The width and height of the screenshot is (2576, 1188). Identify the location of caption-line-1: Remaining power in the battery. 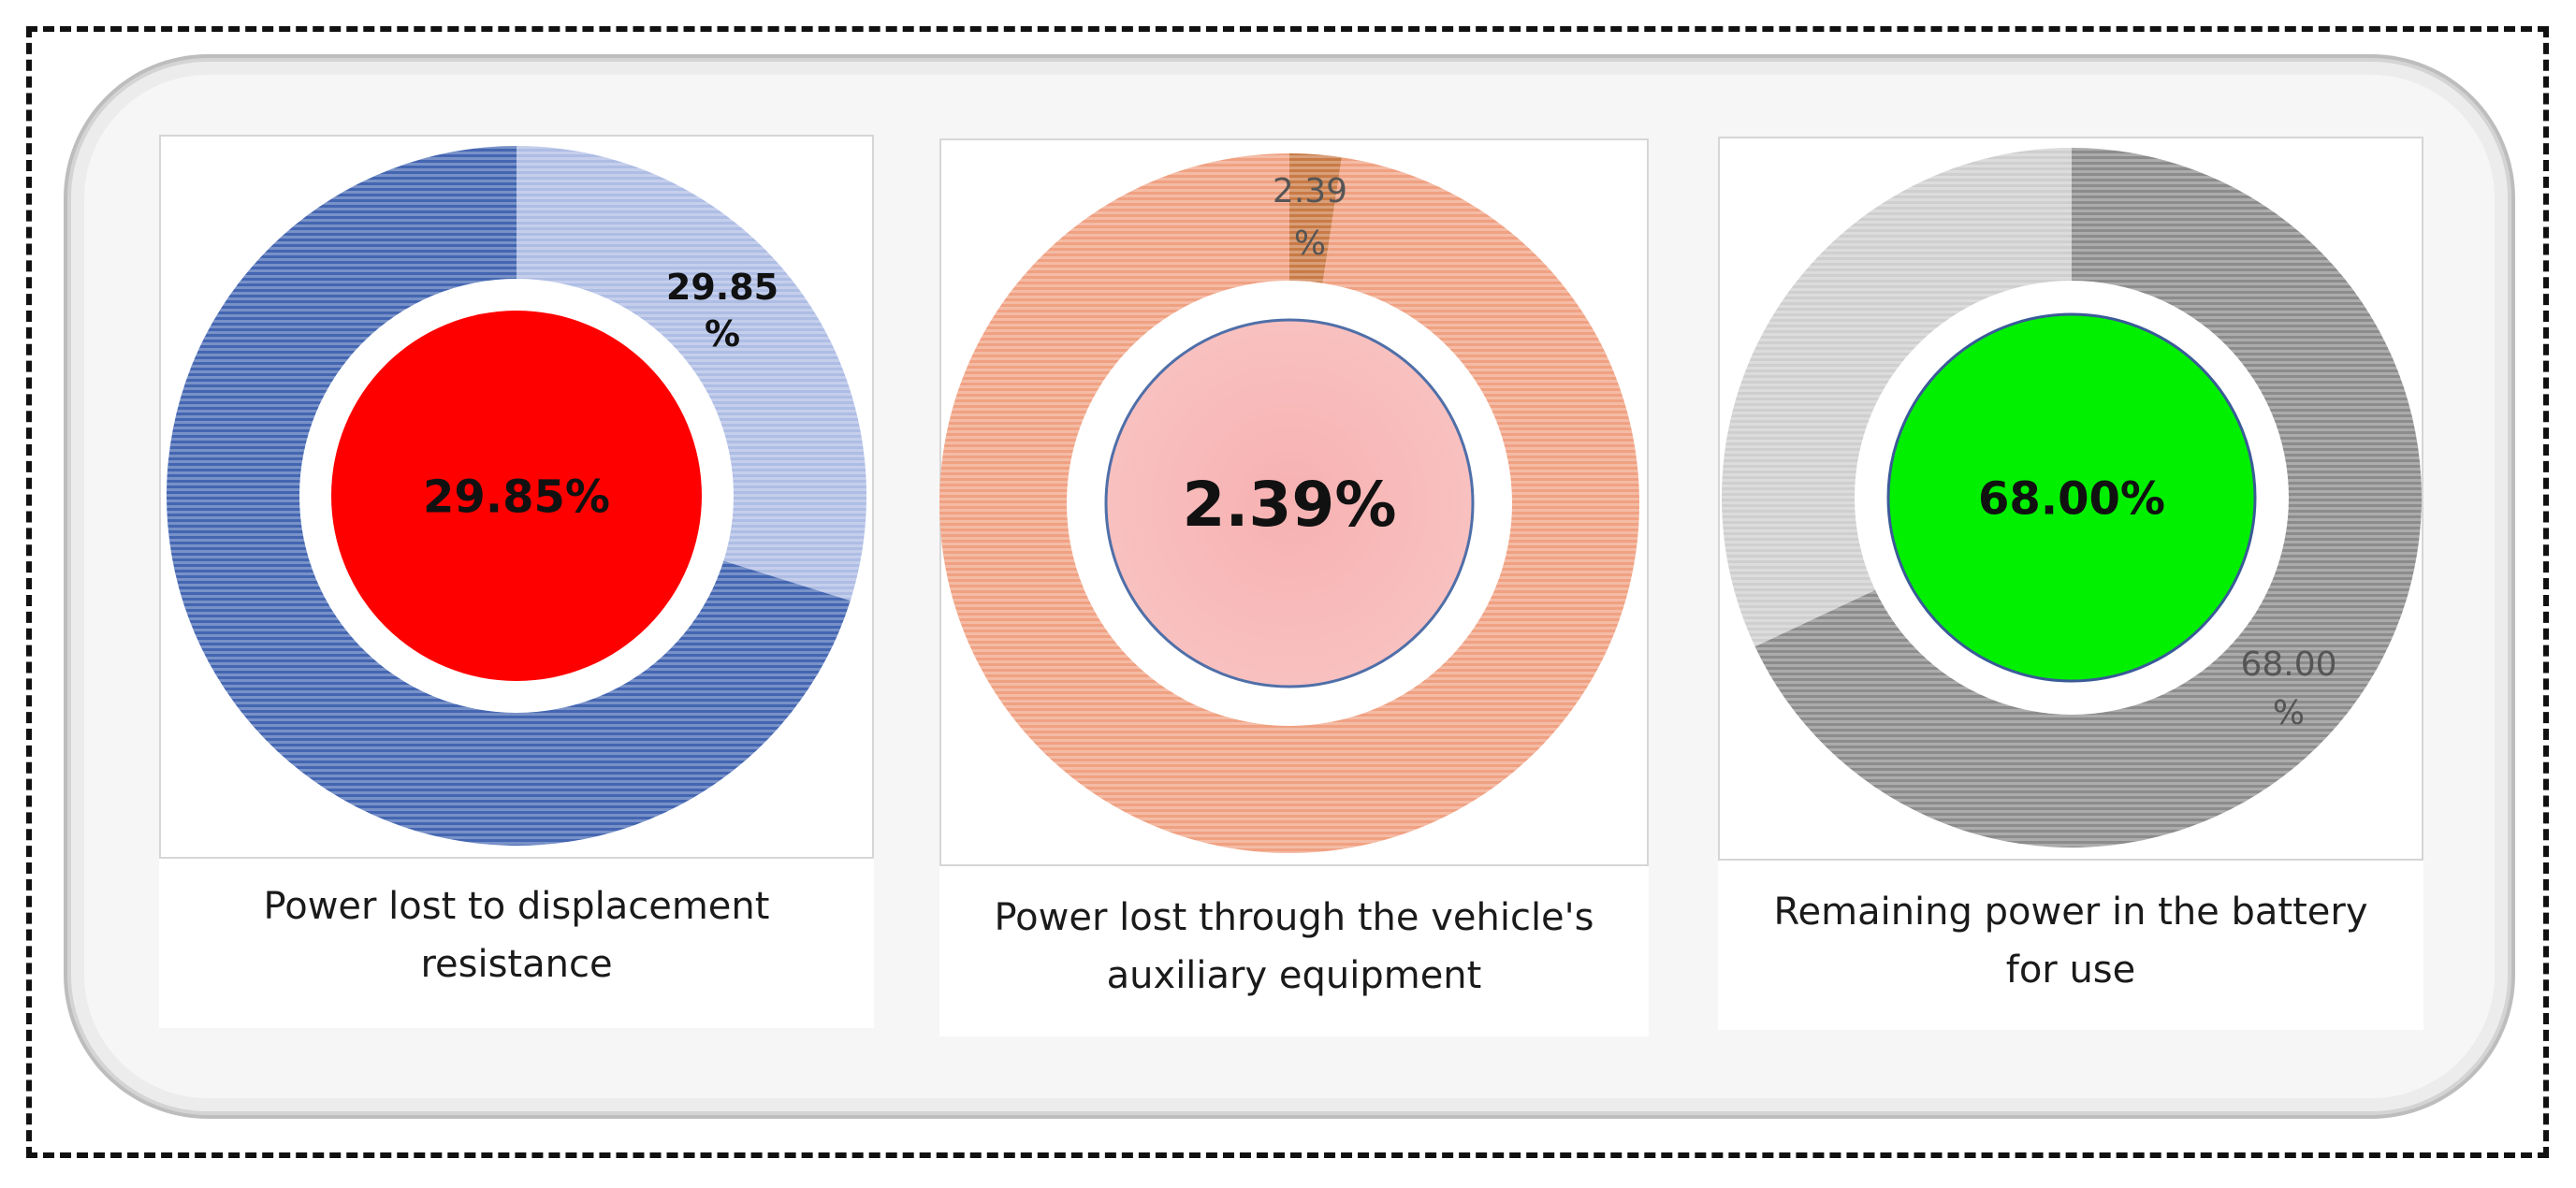
(2070, 912).